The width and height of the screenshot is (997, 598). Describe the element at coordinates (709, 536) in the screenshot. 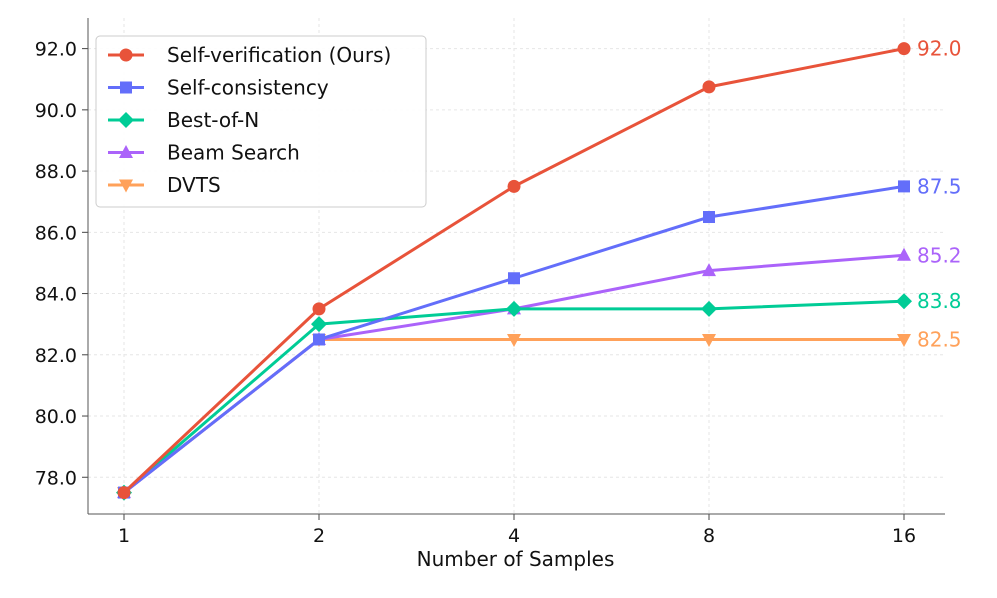

I see `x-tick-label: 8` at that location.